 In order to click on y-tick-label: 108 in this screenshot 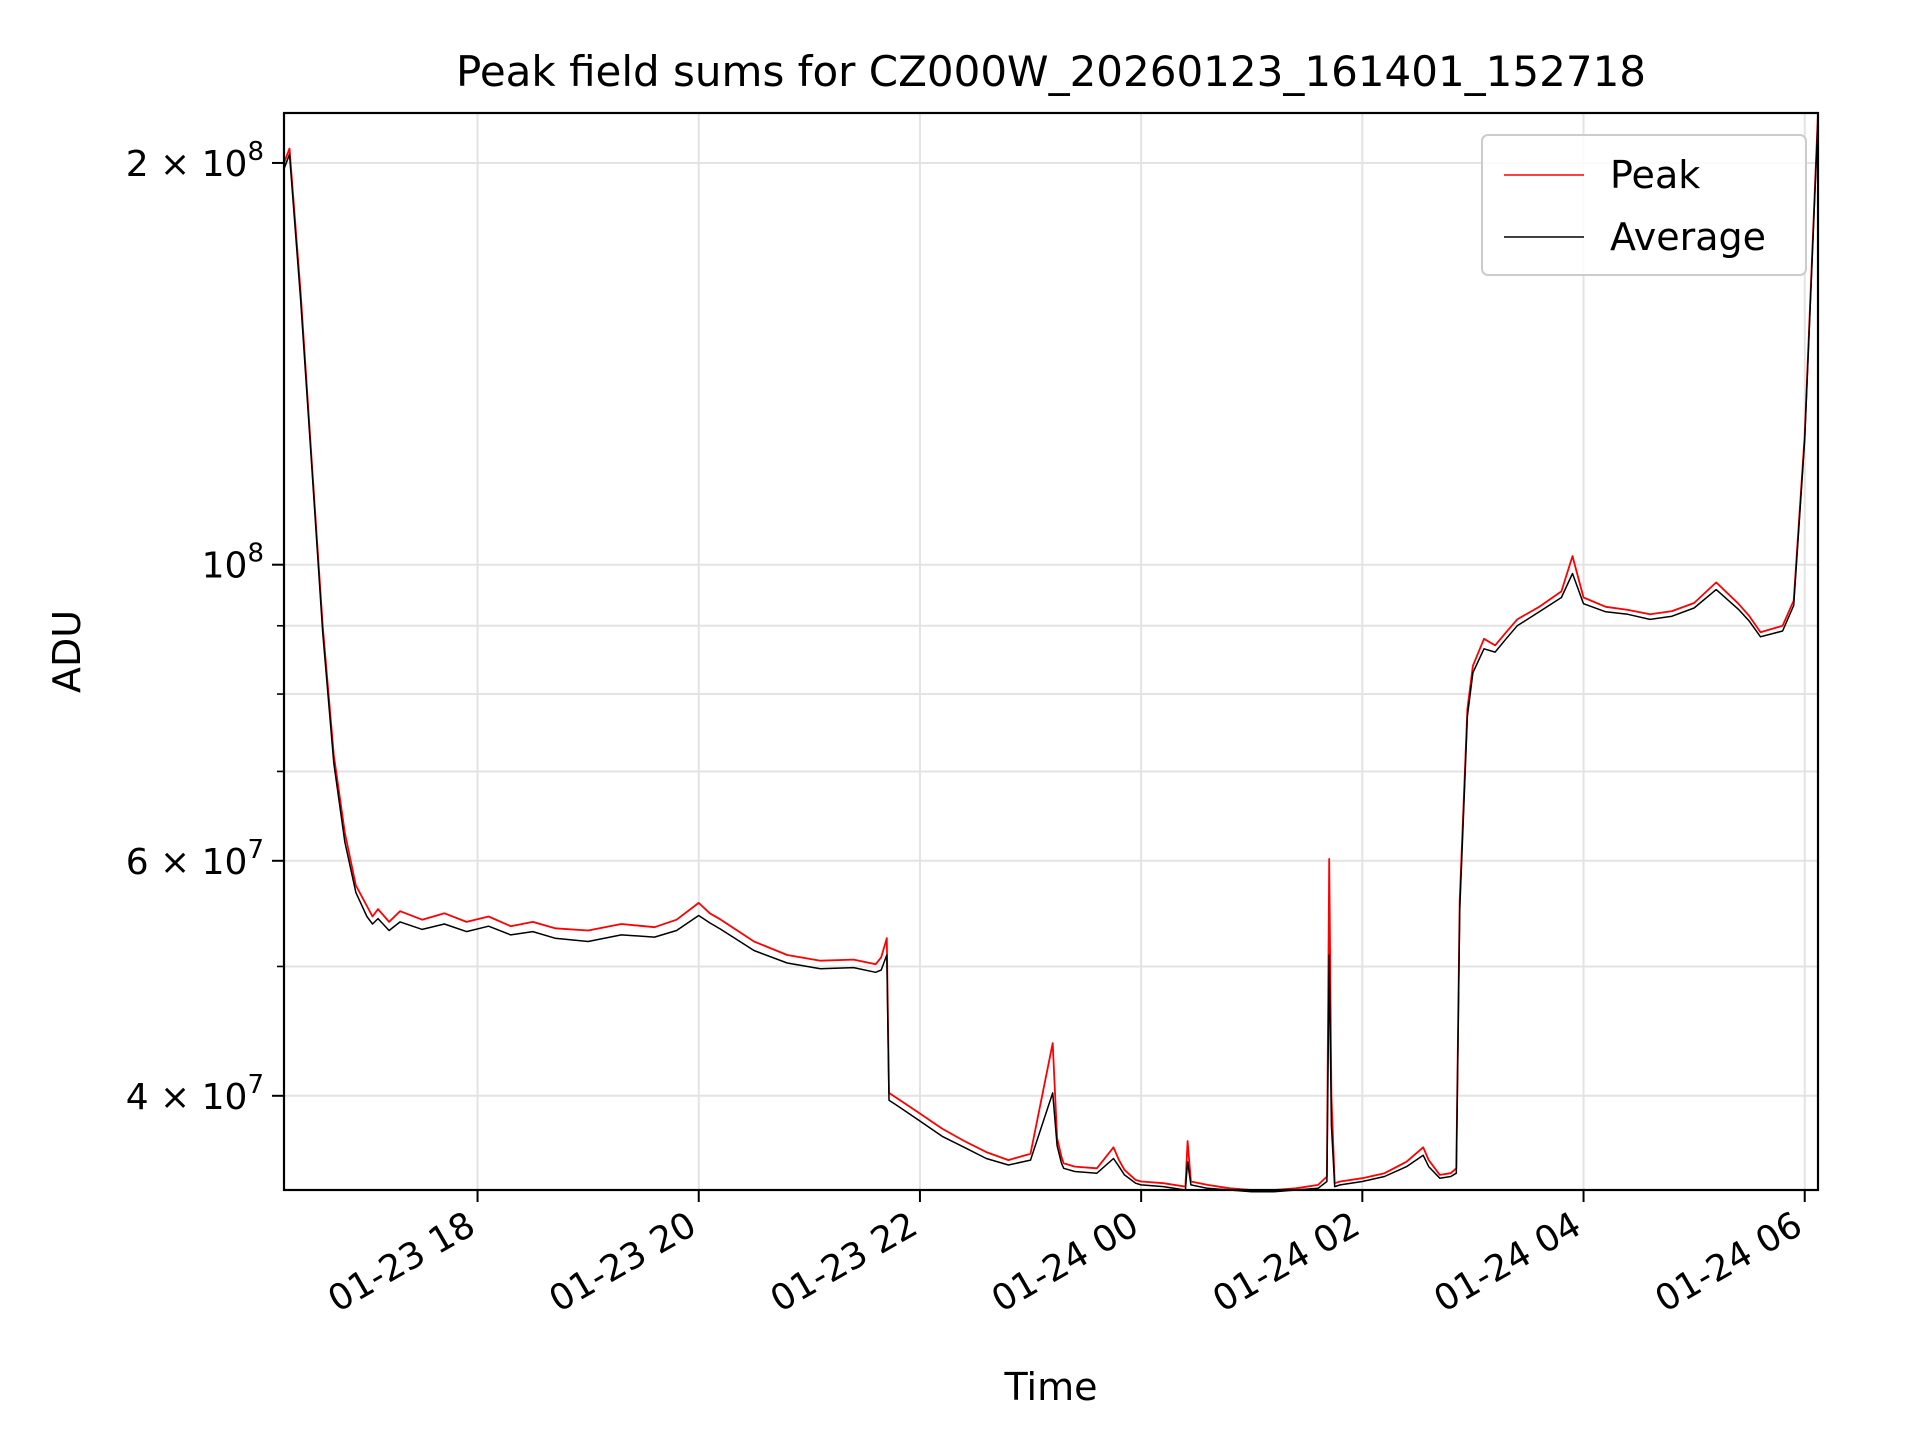, I will do `click(233, 563)`.